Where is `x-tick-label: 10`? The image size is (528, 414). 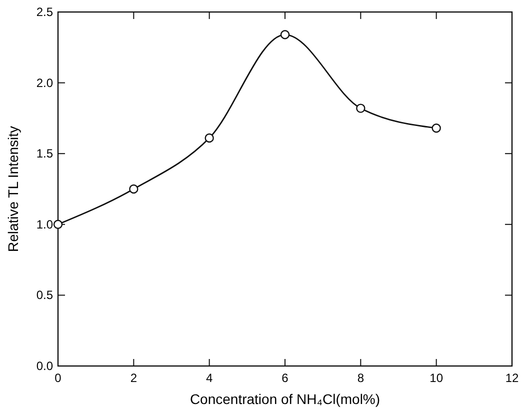 x-tick-label: 10 is located at coordinates (437, 378).